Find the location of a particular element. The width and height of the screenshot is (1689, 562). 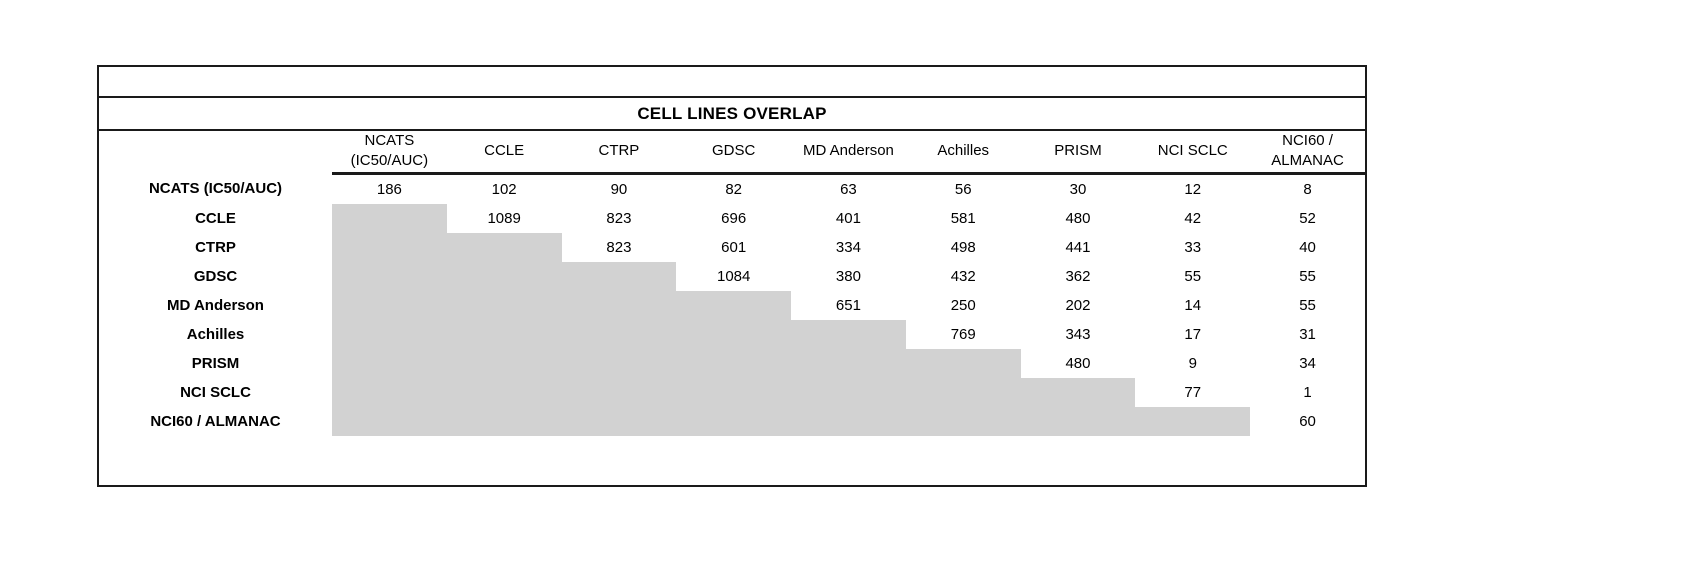

matrix-cell: 1 is located at coordinates (1307, 392).